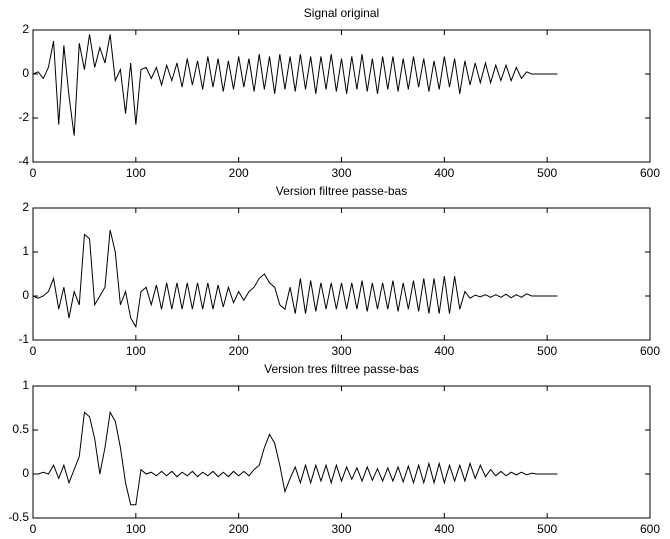  What do you see at coordinates (341, 13) in the screenshot?
I see `subplot-title: Signal original` at bounding box center [341, 13].